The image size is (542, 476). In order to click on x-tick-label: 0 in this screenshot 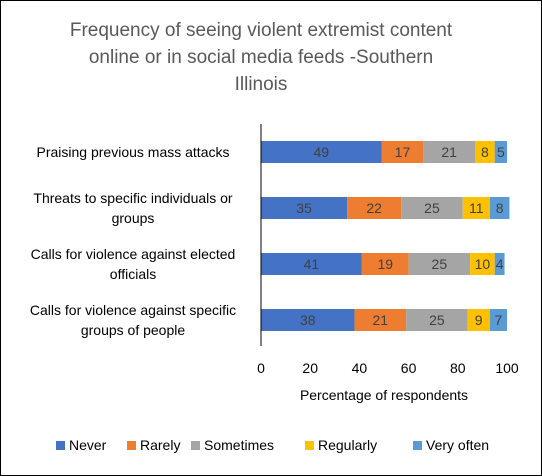, I will do `click(261, 368)`.